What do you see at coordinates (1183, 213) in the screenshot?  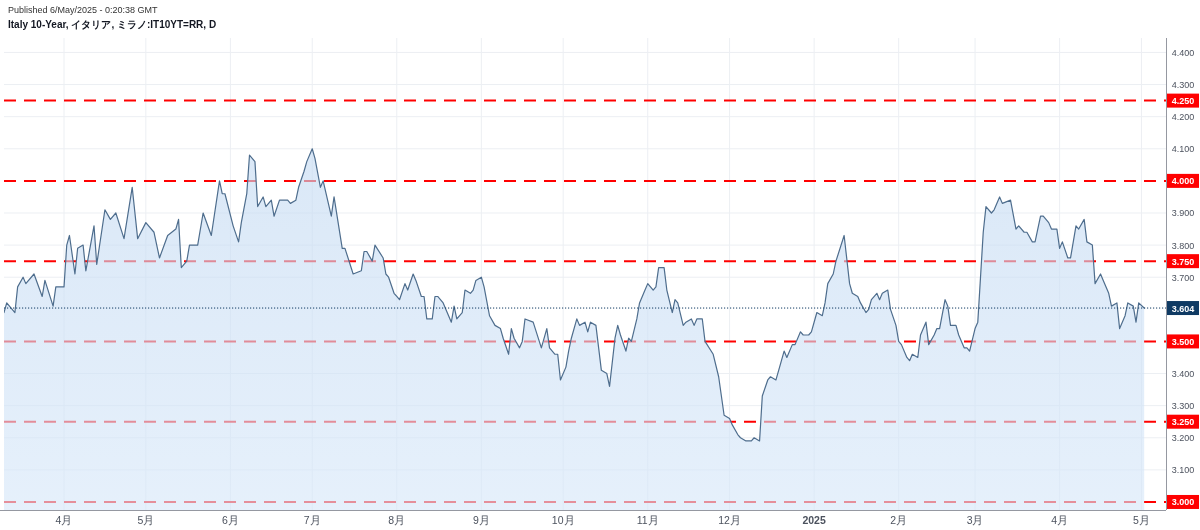 I see `y-tick-label: 3.900` at bounding box center [1183, 213].